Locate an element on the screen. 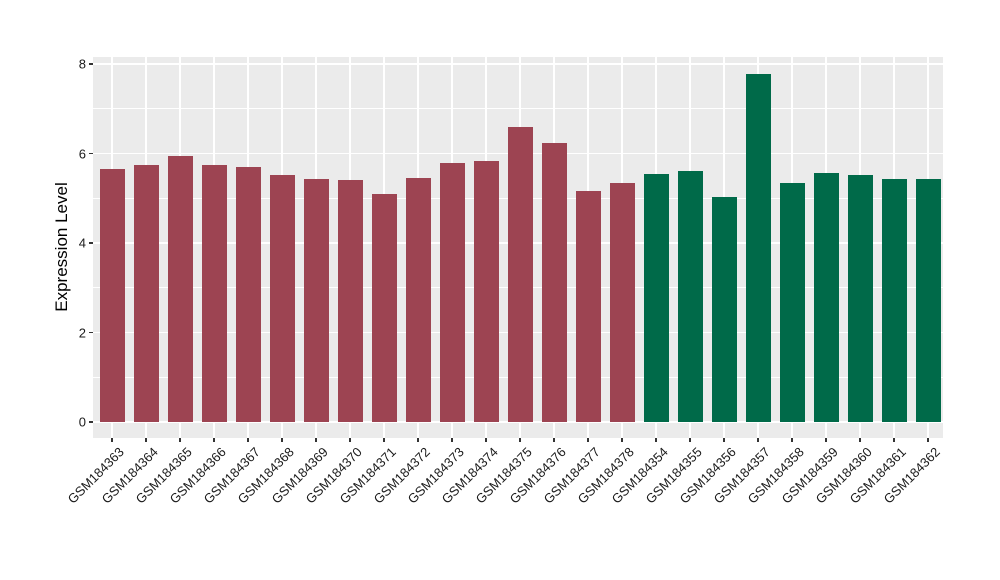 This screenshot has width=1000, height=580. bar-GSM184367 is located at coordinates (248, 294).